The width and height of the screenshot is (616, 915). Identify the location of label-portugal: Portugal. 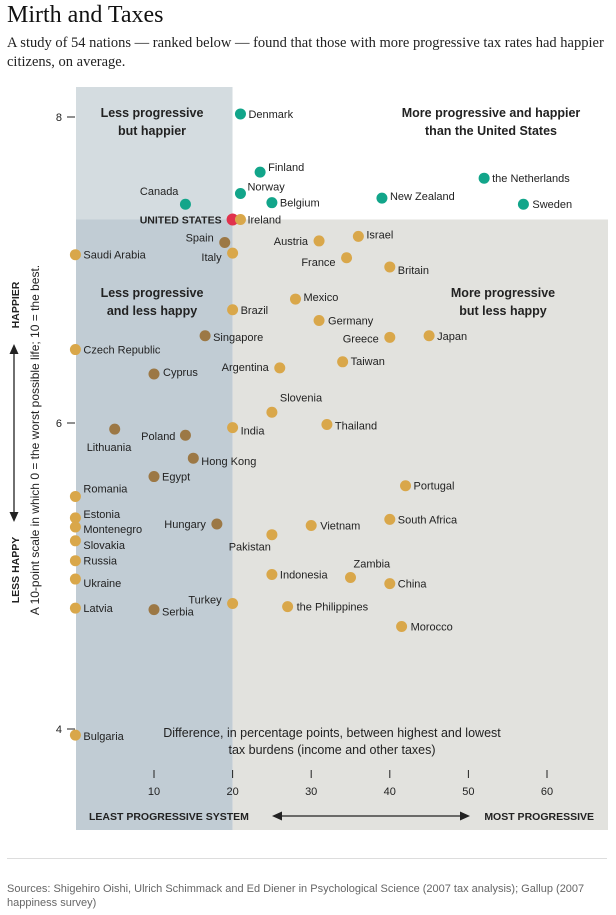
(434, 487).